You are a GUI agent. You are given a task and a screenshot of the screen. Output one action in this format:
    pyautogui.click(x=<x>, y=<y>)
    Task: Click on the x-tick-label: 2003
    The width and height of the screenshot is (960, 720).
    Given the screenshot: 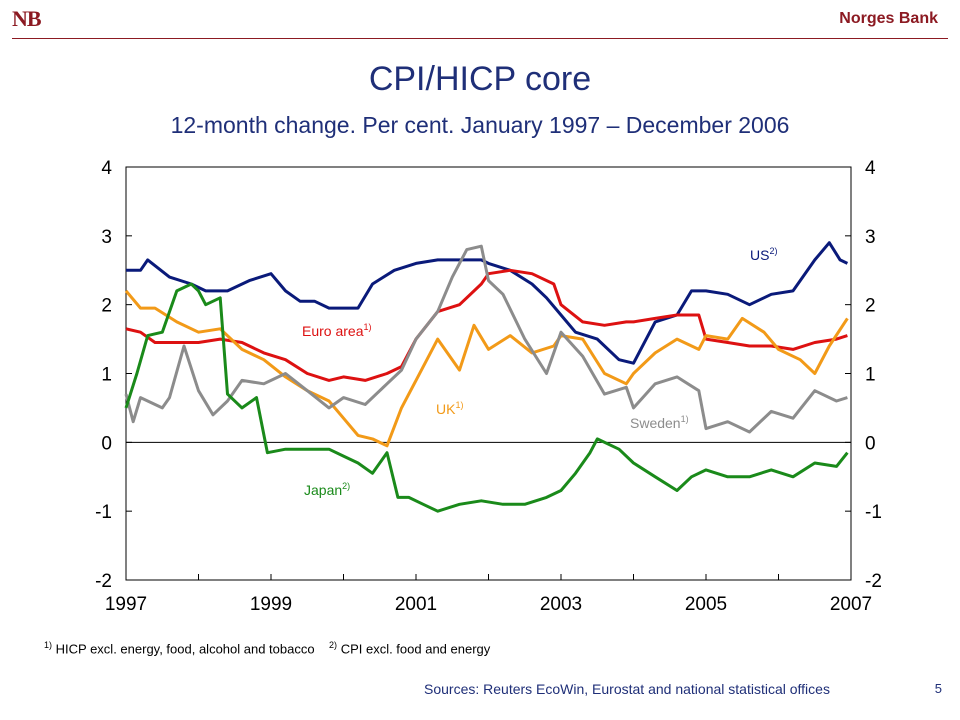 What is the action you would take?
    pyautogui.click(x=561, y=604)
    